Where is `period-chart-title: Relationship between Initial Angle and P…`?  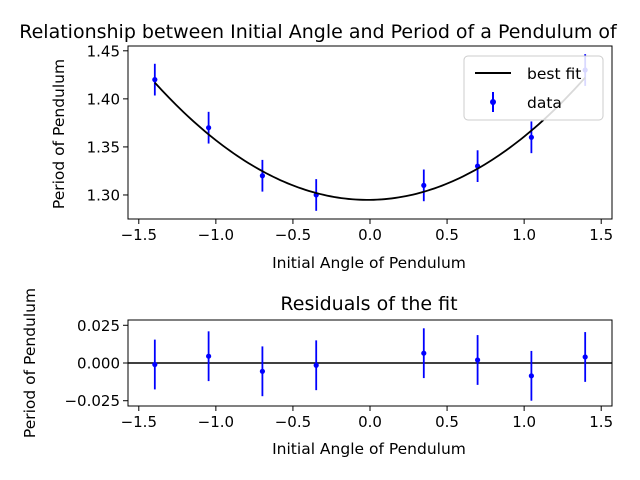 period-chart-title: Relationship between Initial Angle and P… is located at coordinates (318, 32).